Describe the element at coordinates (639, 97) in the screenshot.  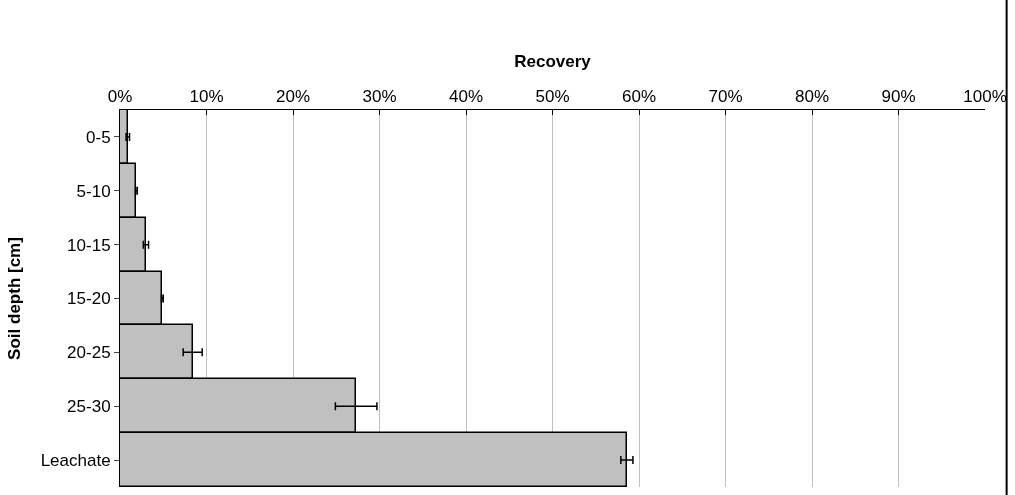
I see `x-tick-label: 60%` at that location.